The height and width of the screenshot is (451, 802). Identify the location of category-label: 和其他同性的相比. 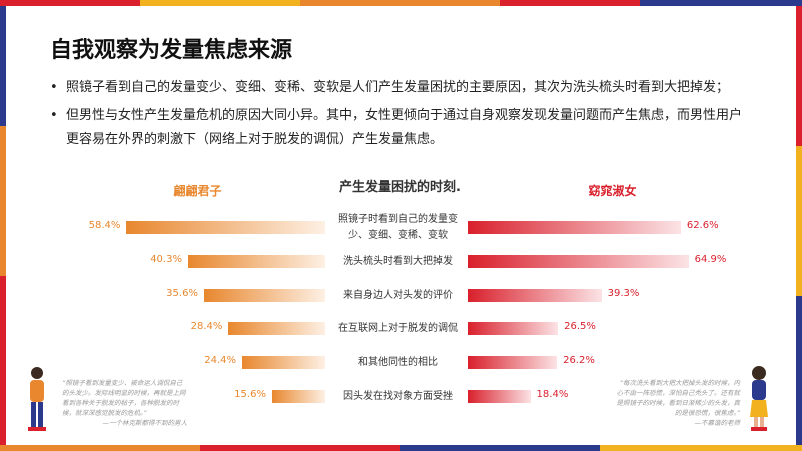
(398, 363).